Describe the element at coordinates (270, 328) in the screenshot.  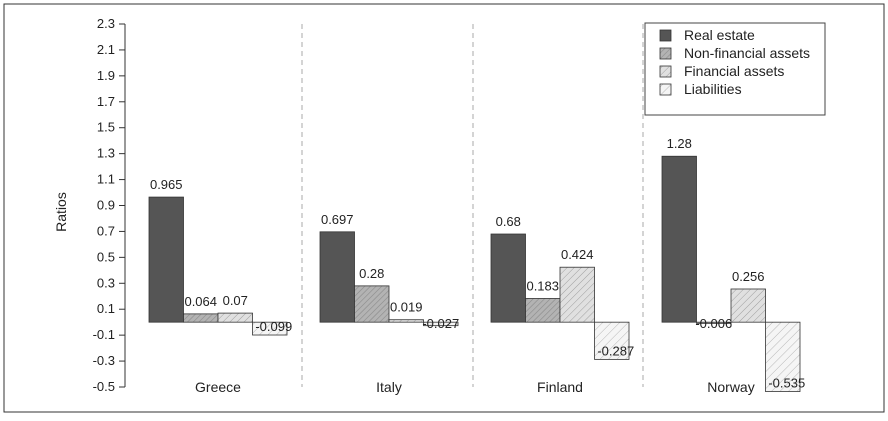
I see `bar-liabilities-greece` at that location.